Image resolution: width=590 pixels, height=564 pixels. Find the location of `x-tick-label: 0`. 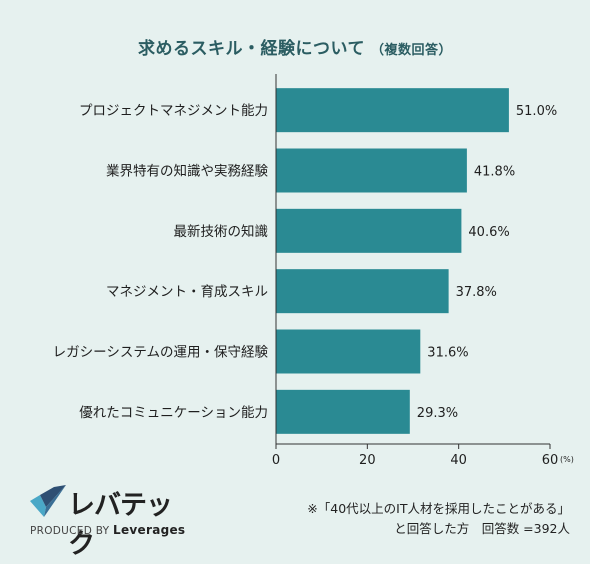

x-tick-label: 0 is located at coordinates (276, 460).